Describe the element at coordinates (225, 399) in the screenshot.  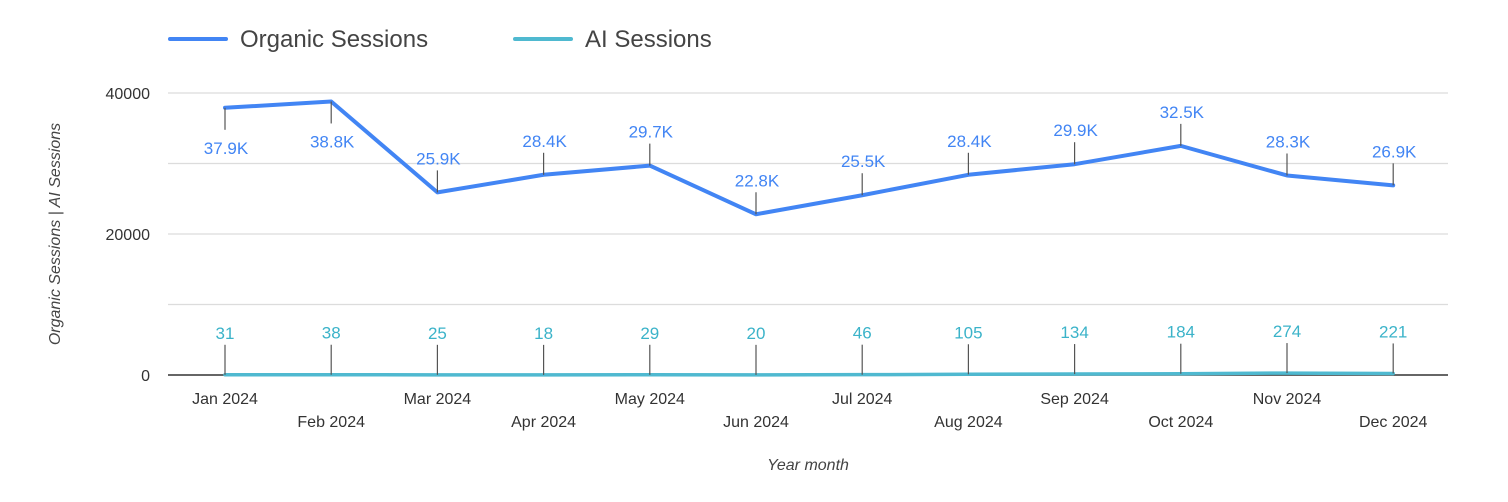
I see `x-tick-label: Jan 2024` at that location.